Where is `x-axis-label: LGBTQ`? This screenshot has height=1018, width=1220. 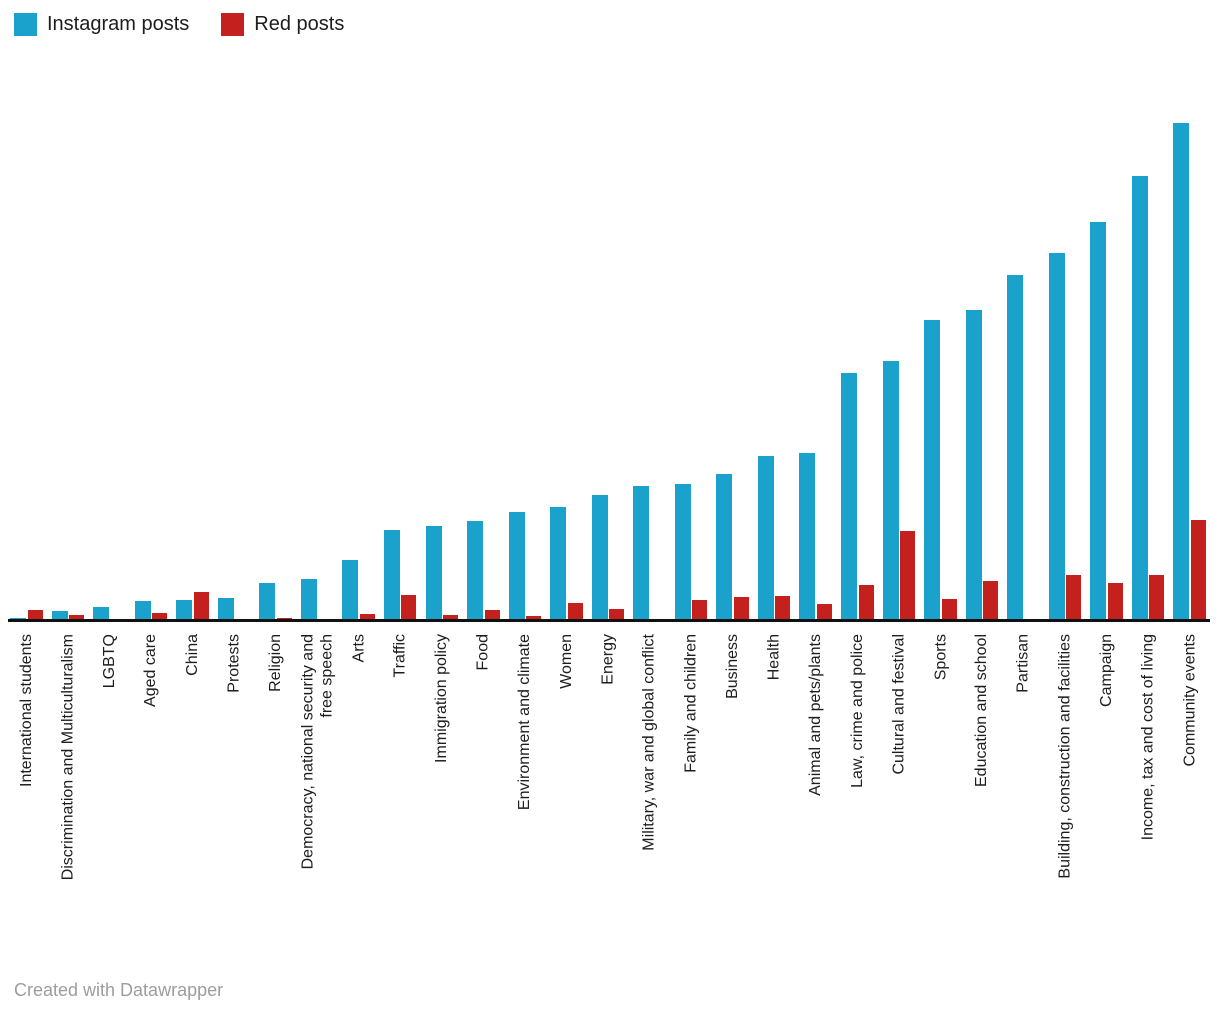
x-axis-label: LGBTQ is located at coordinates (109, 661).